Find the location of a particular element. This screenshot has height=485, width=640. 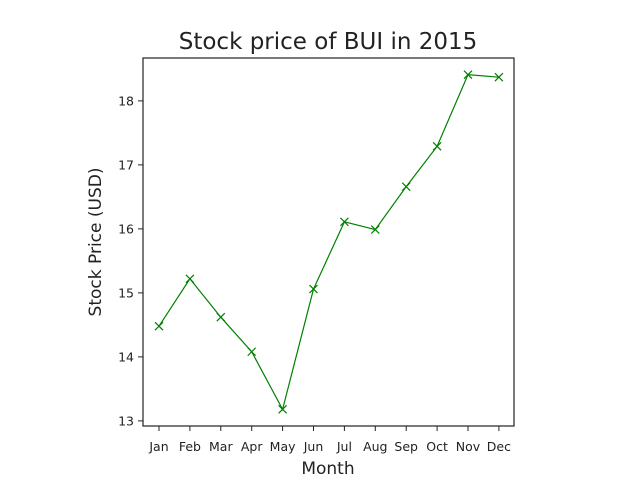

x-tick-label: Aug is located at coordinates (375, 446).